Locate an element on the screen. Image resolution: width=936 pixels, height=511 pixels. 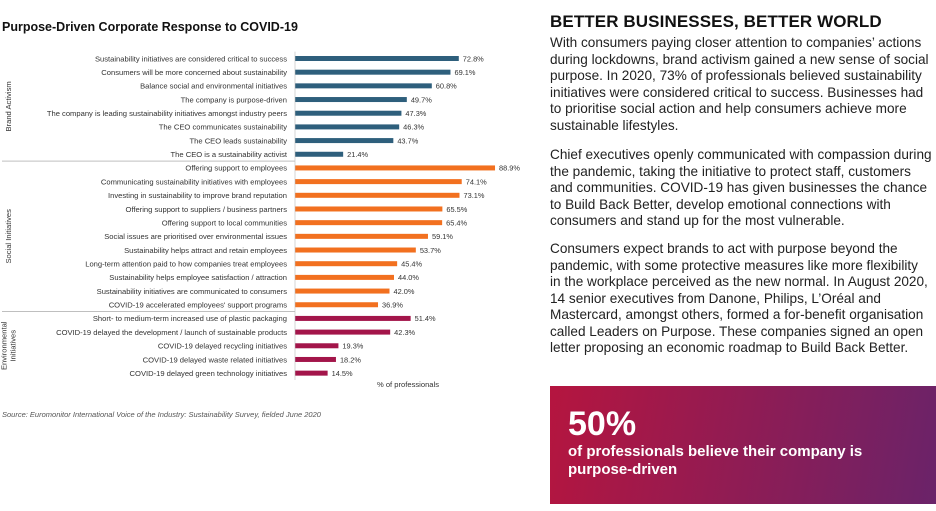
value-label: 73.1% is located at coordinates (473, 195).